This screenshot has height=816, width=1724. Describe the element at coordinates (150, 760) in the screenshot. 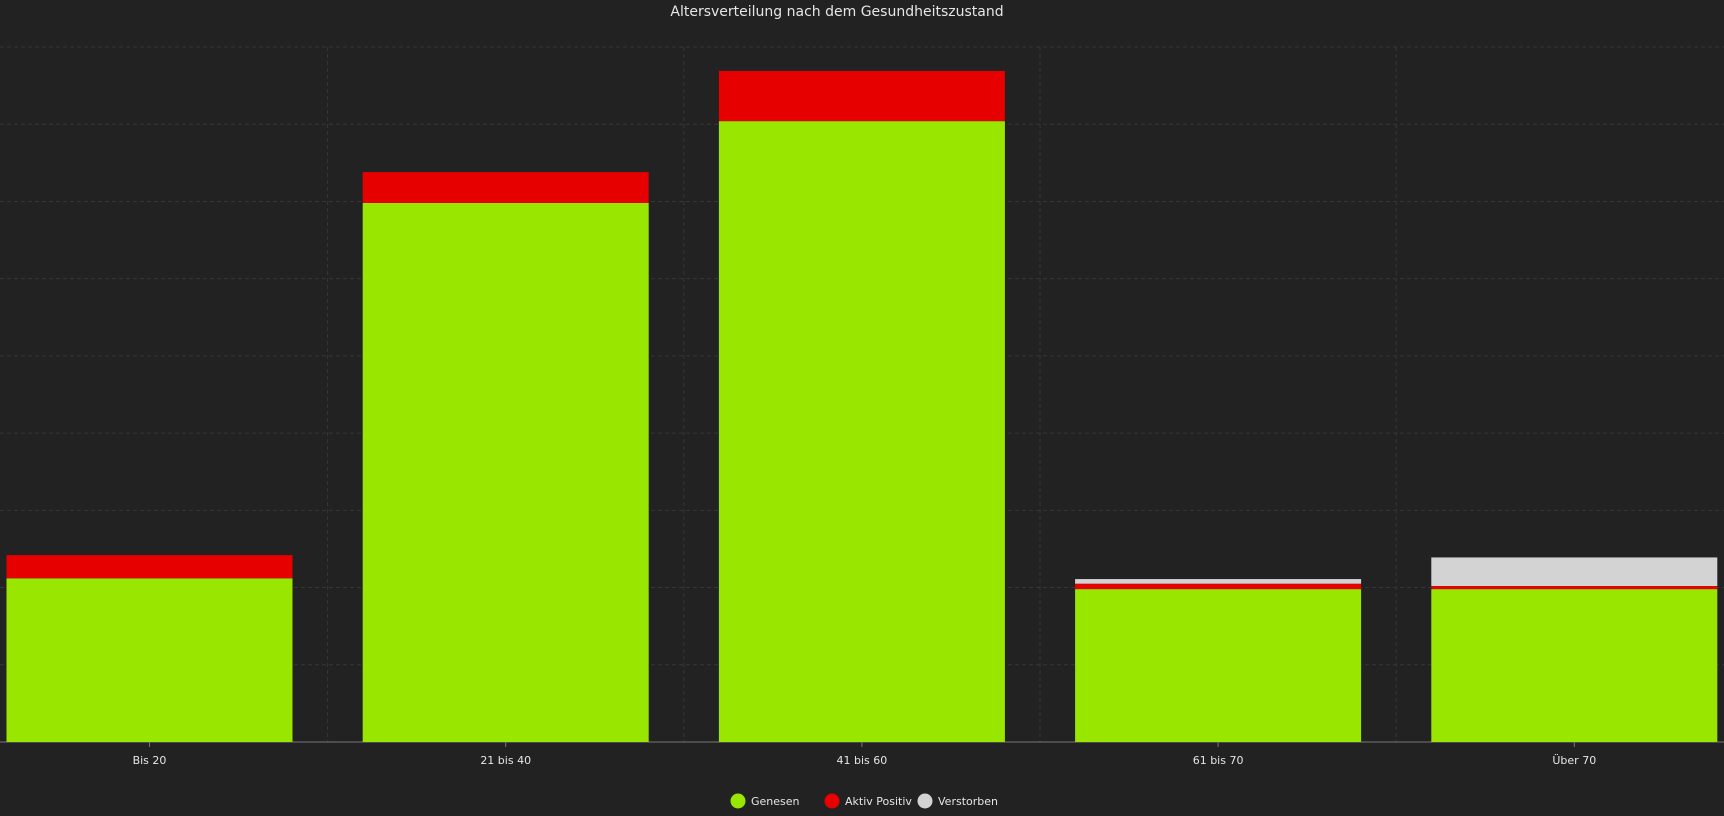

I see `x-tick-label: Bis 20` at that location.